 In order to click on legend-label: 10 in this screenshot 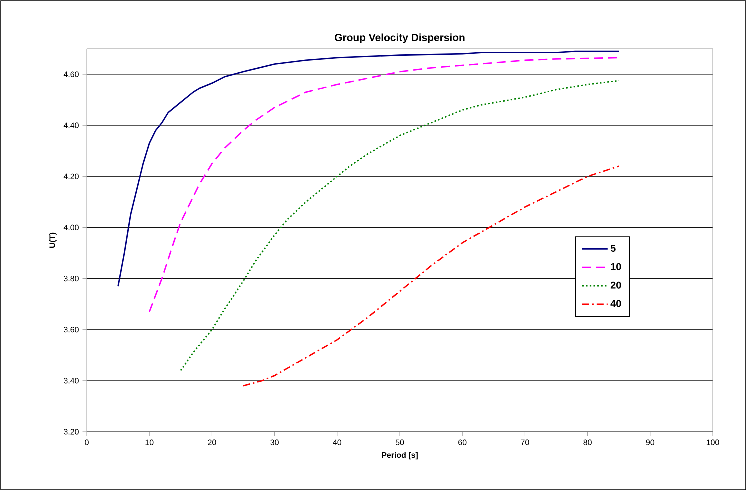, I will do `click(616, 266)`.